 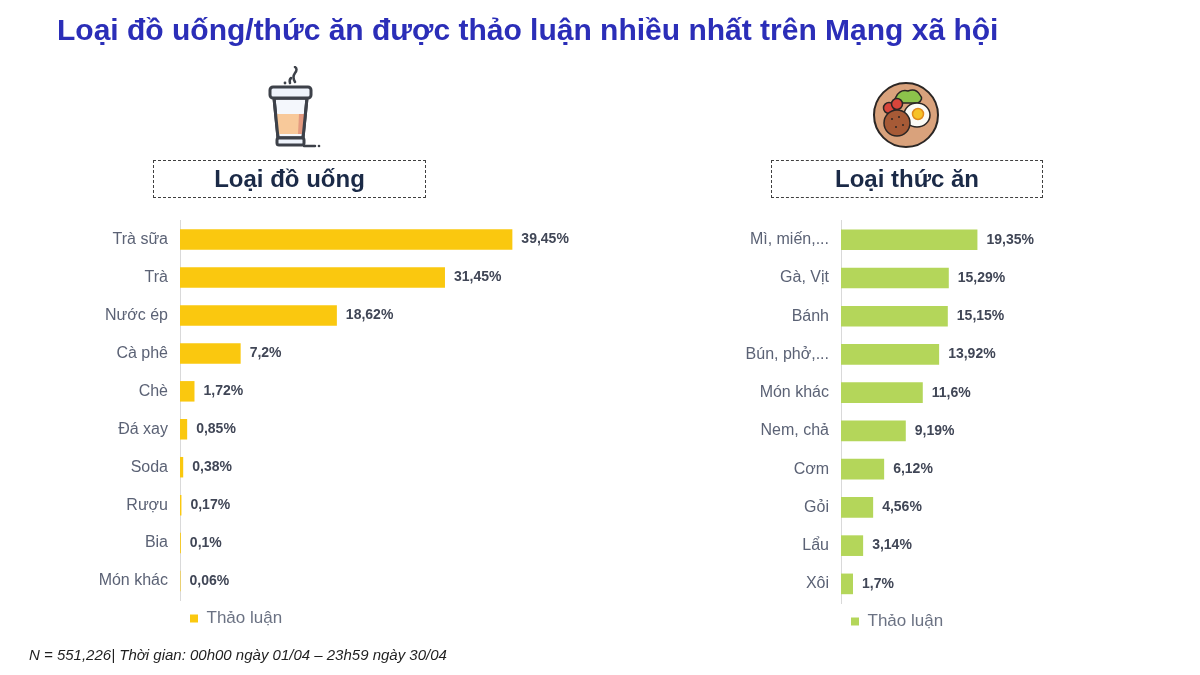 What do you see at coordinates (816, 506) in the screenshot?
I see `y-tick-label: Gỏi` at bounding box center [816, 506].